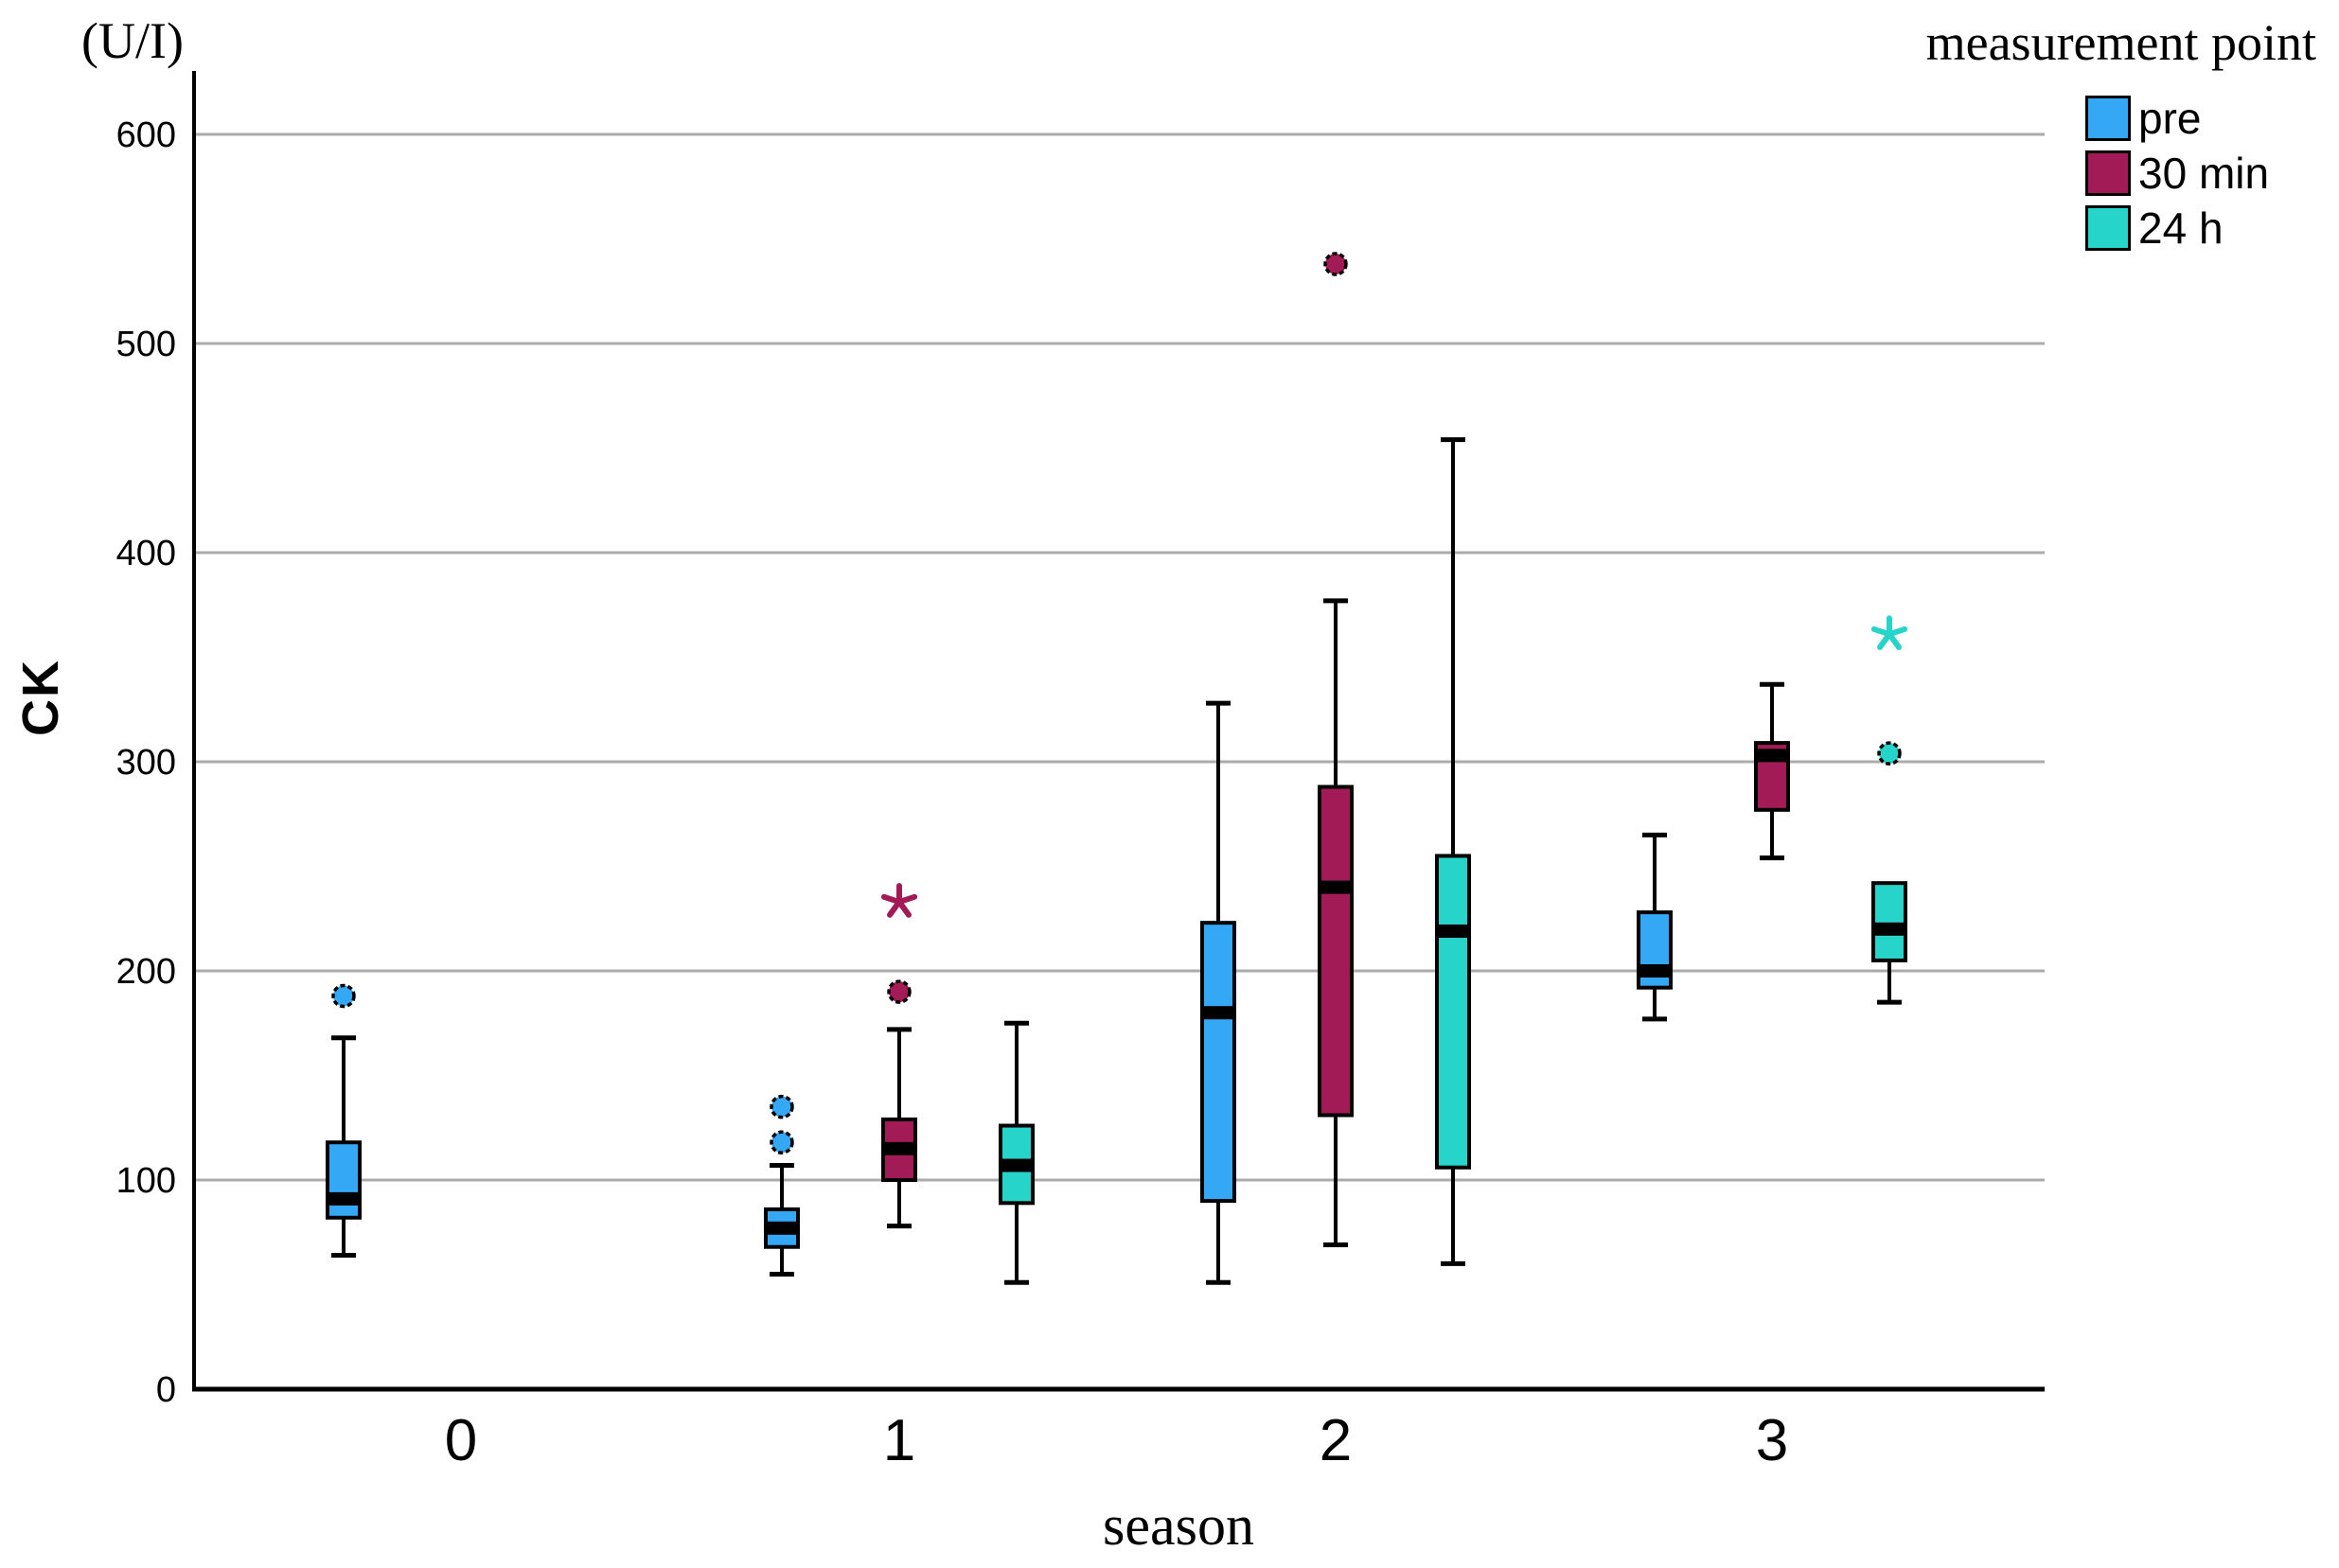 The height and width of the screenshot is (1568, 2339). Describe the element at coordinates (2108, 118) in the screenshot. I see `blue-square-icon` at that location.